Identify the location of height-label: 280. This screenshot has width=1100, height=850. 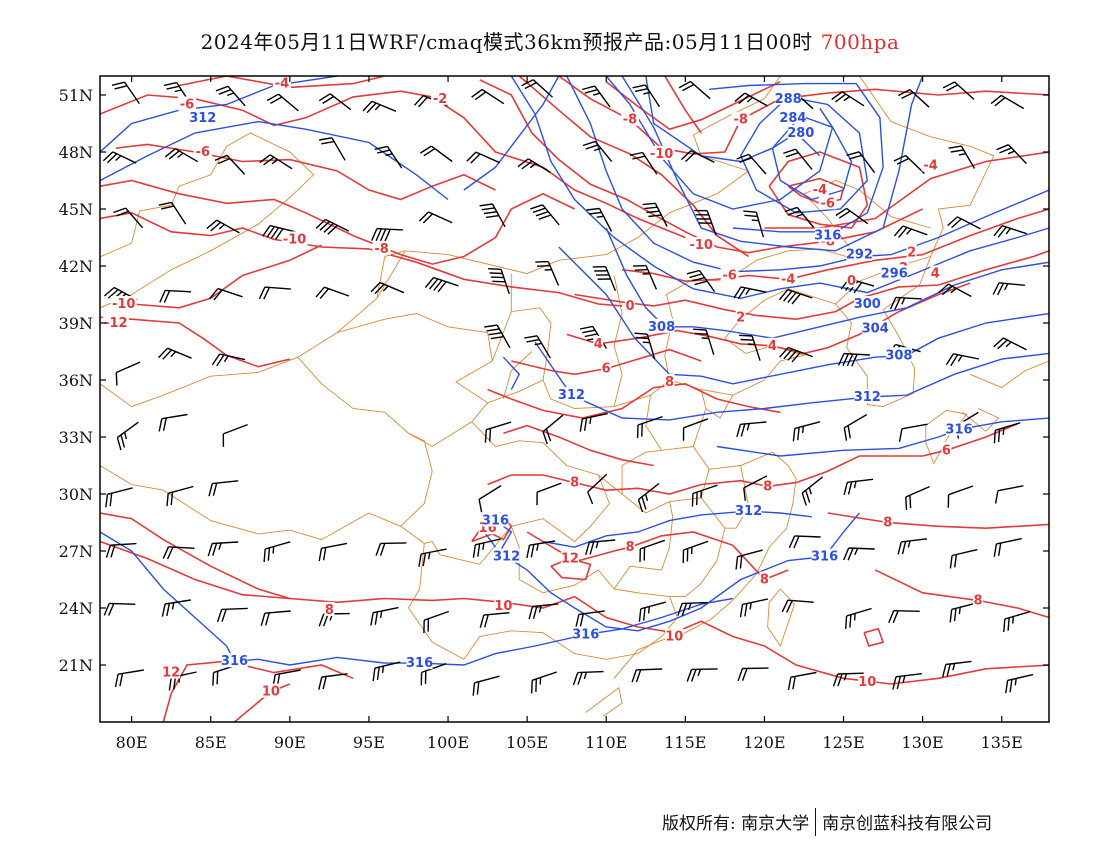
(800, 133).